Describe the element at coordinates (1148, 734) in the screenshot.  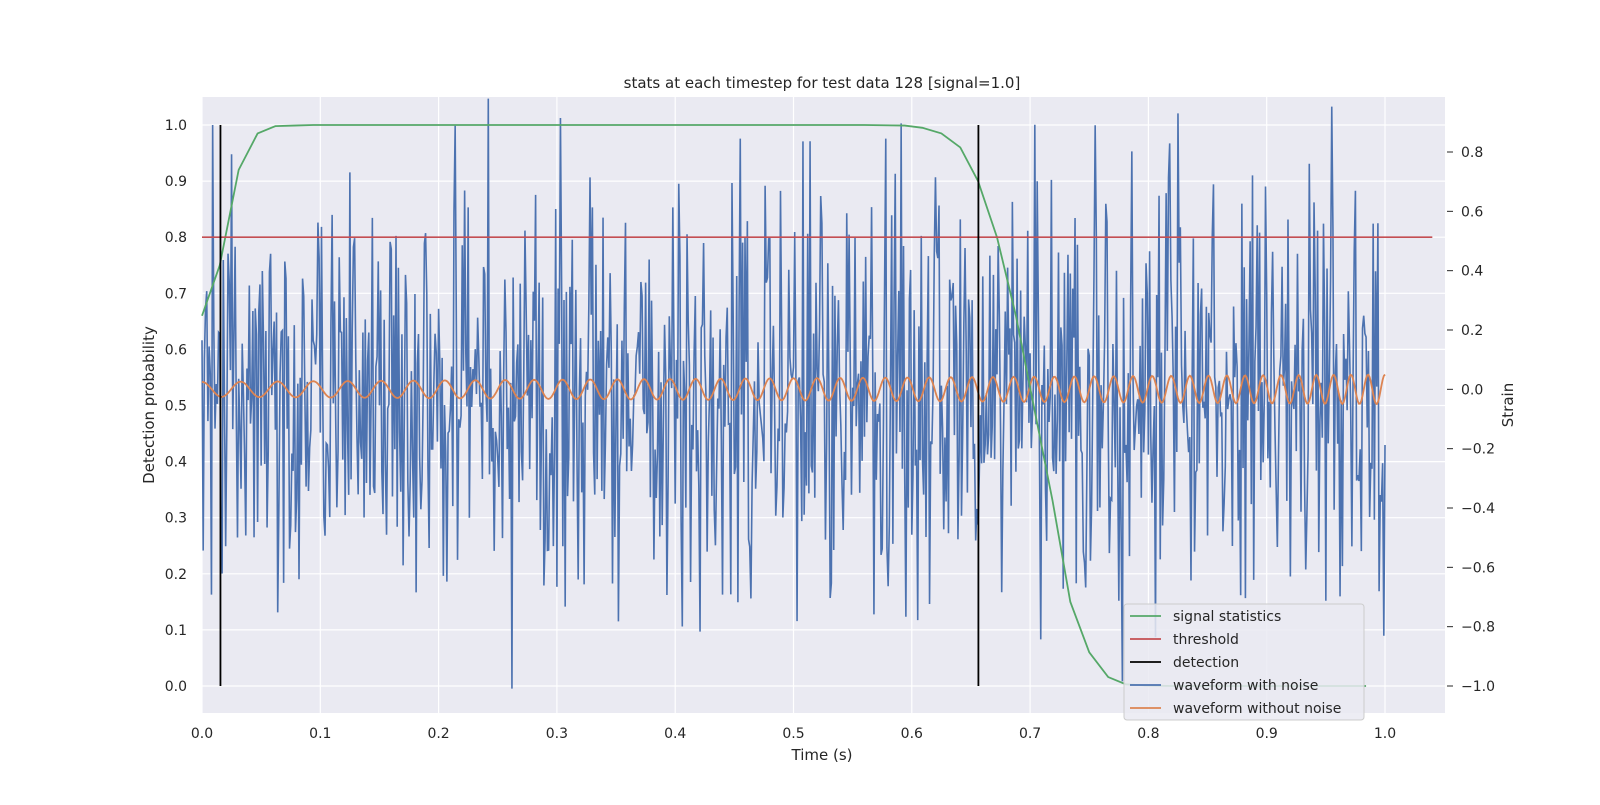
I see `x-tick-label: 0.8` at that location.